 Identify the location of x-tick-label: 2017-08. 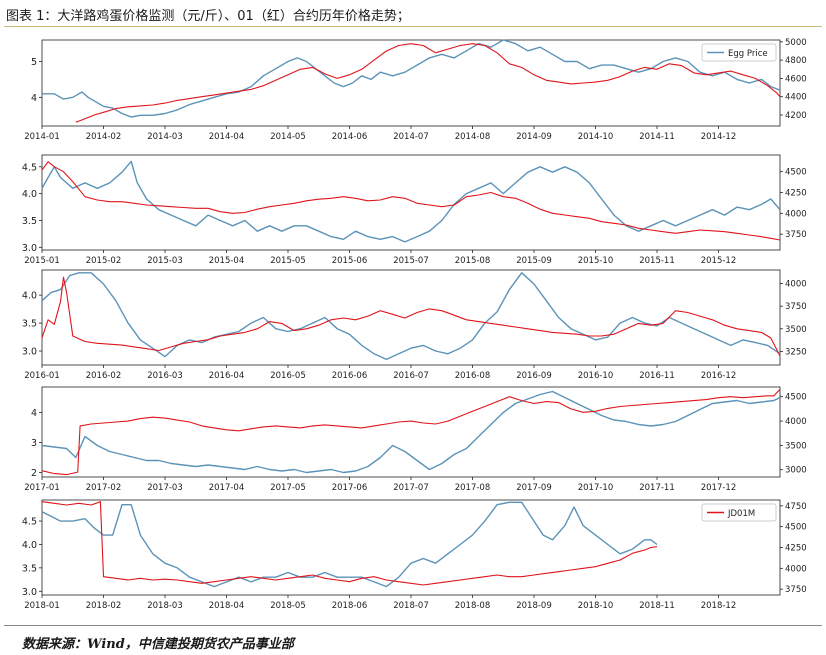
(473, 488).